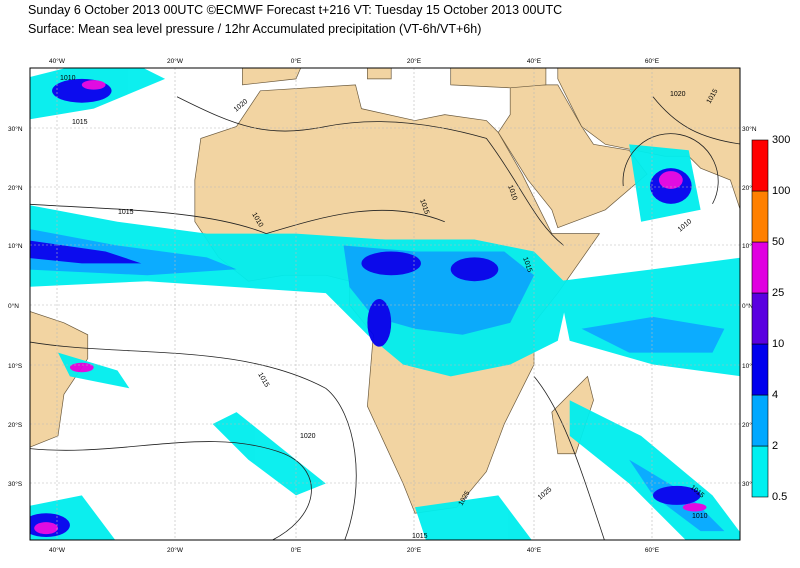 This screenshot has width=800, height=568. I want to click on colorbar-label: 25, so click(778, 293).